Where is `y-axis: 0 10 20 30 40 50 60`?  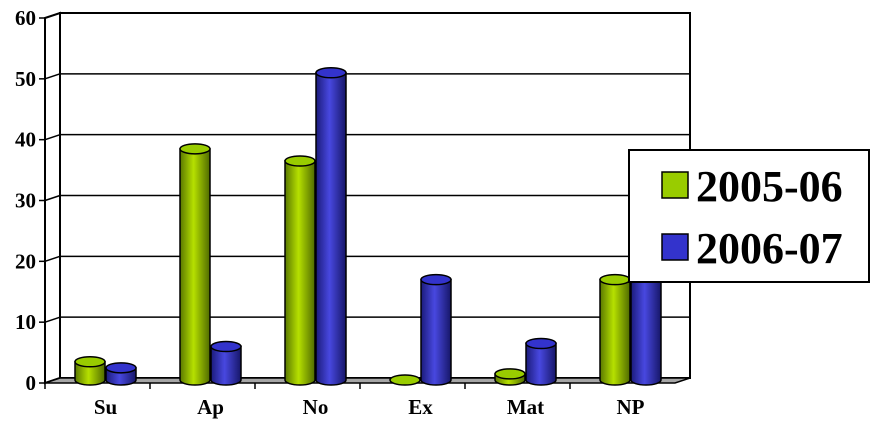
y-axis: 0 10 20 30 40 50 60 is located at coordinates (30, 200).